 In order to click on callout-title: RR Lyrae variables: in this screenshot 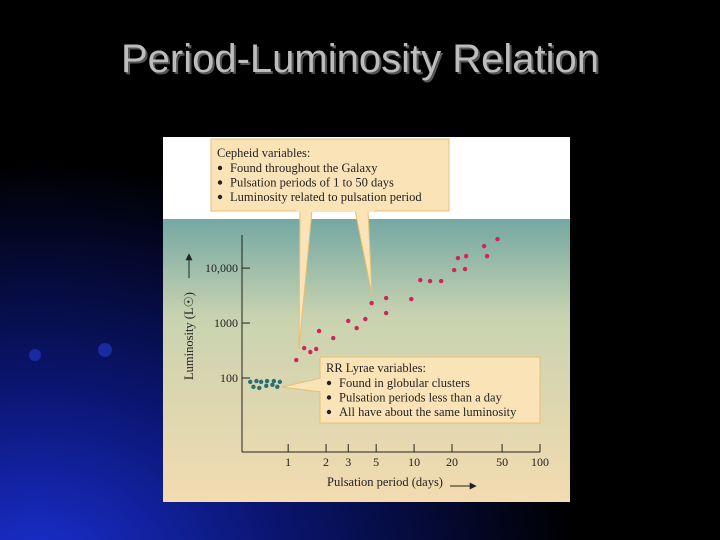, I will do `click(376, 368)`.